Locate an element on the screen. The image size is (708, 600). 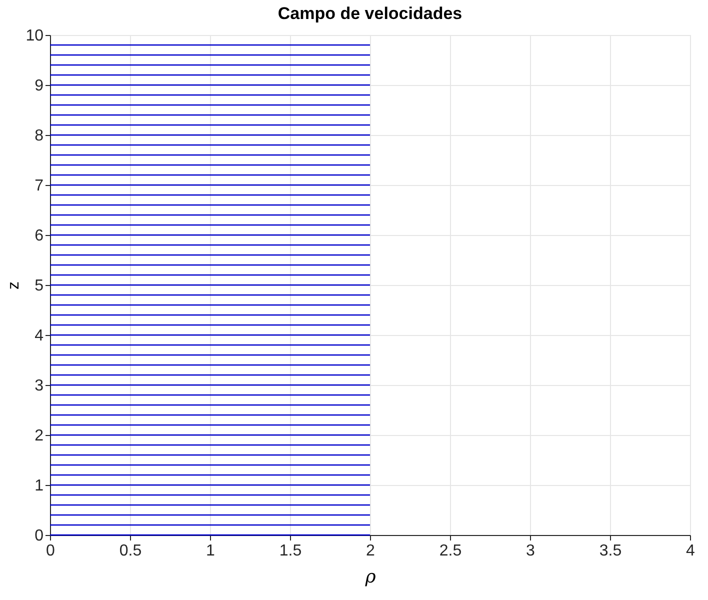
y-tick-label: 0 is located at coordinates (39, 536).